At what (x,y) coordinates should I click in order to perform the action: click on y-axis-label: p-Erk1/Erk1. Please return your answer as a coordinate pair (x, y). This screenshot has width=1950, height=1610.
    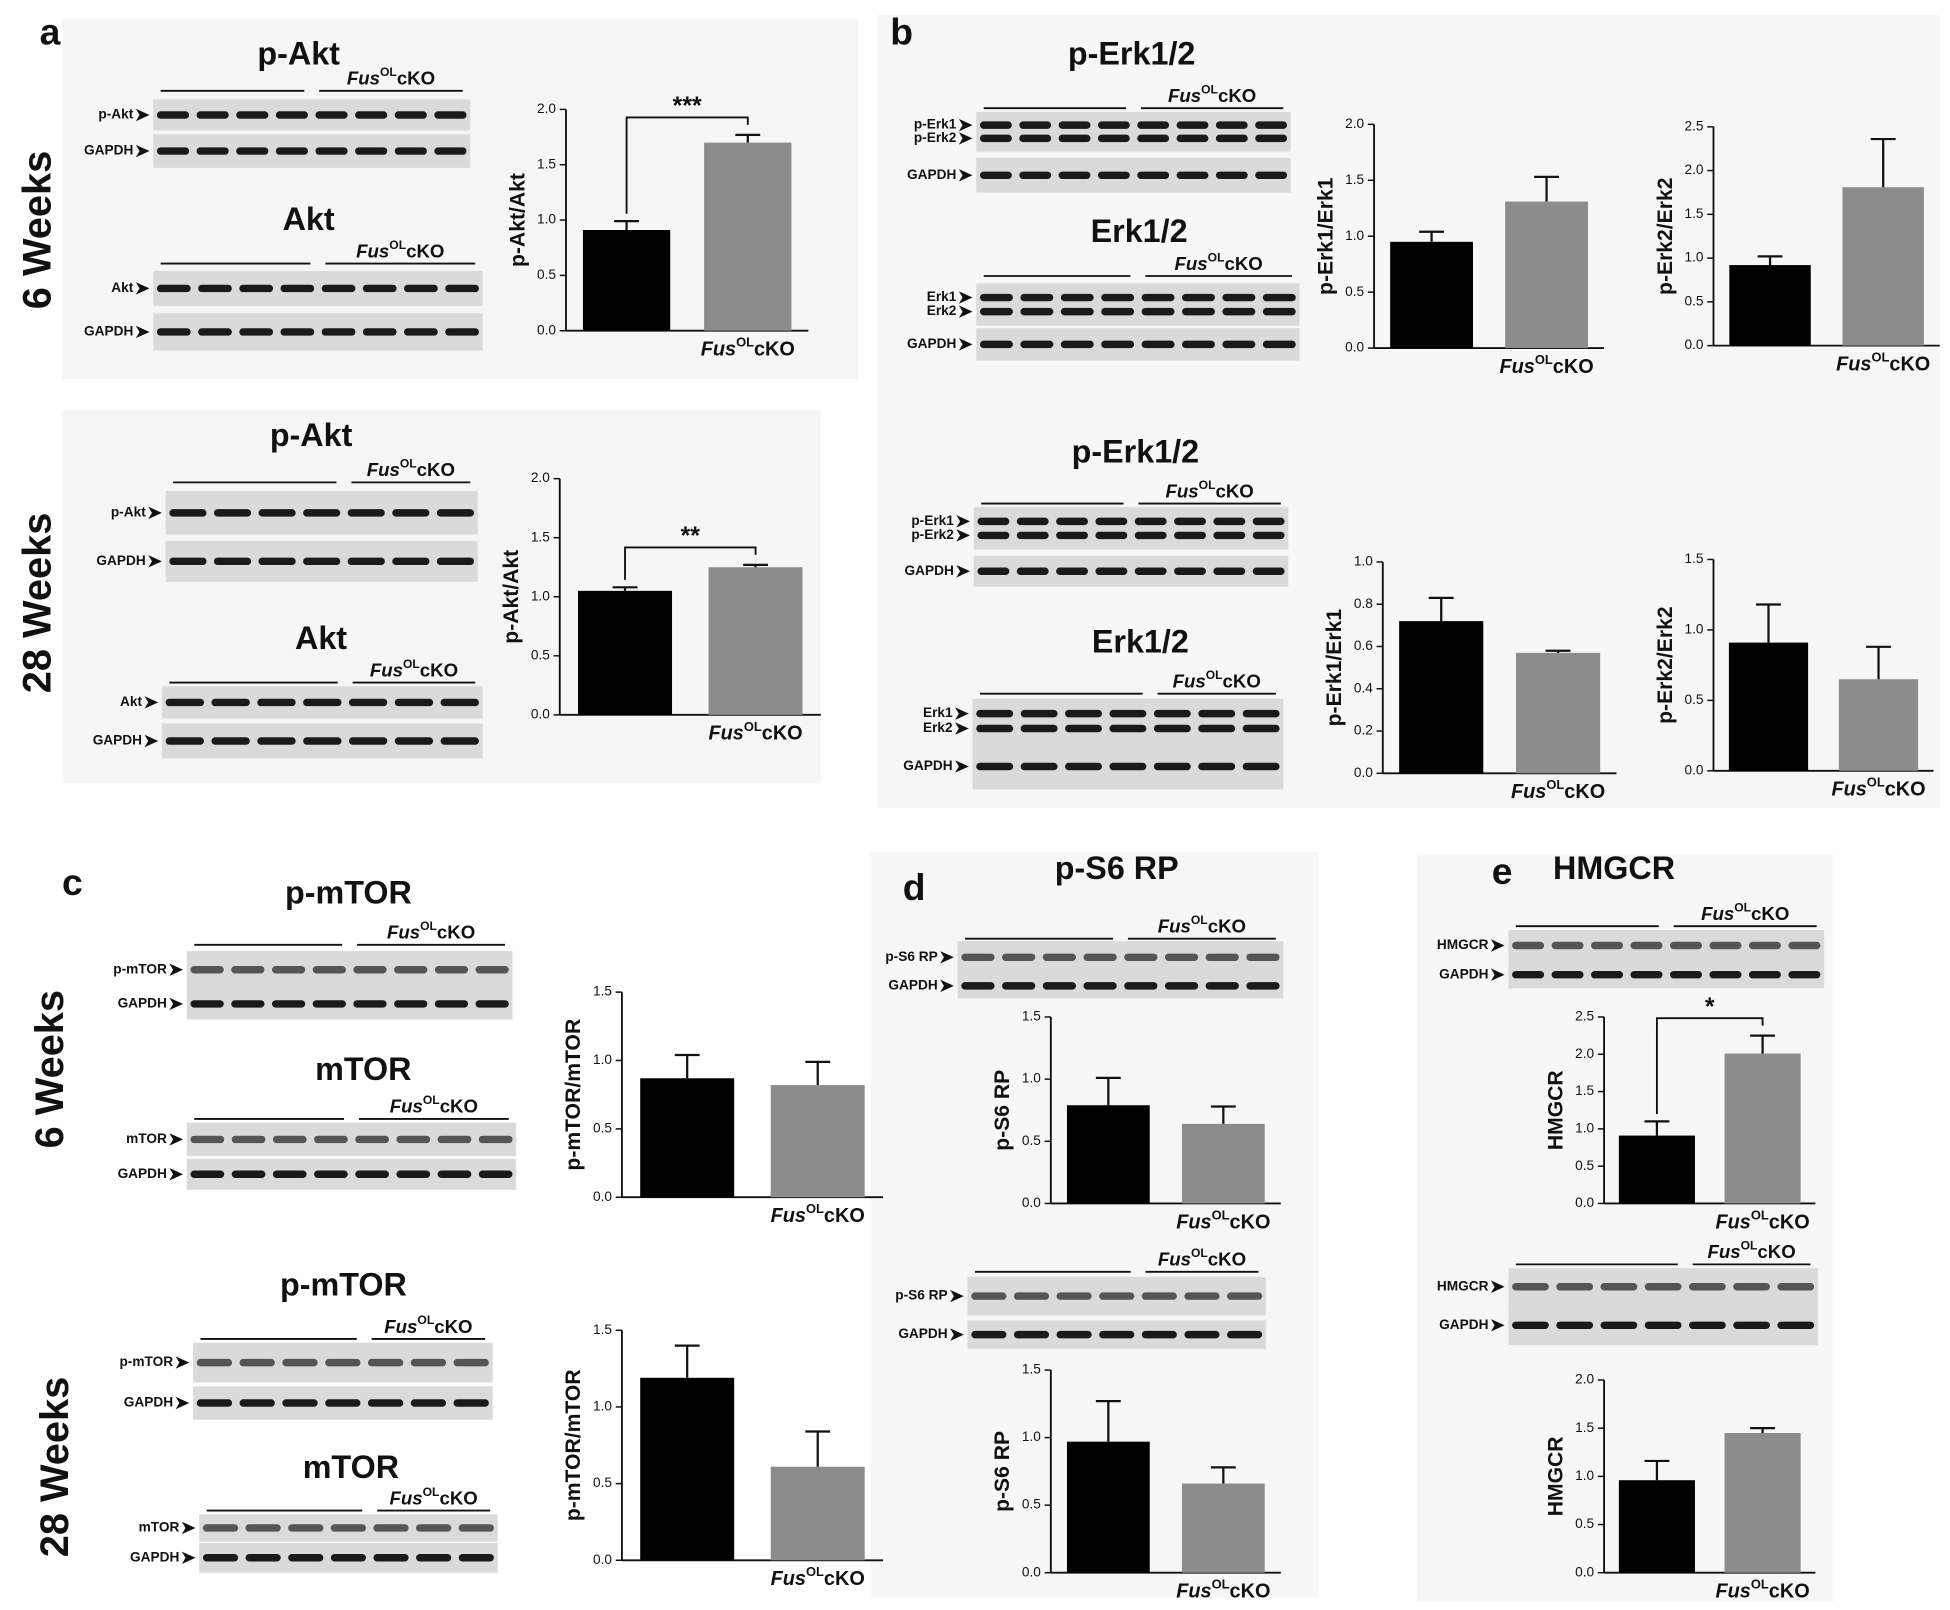
    Looking at the image, I should click on (1325, 236).